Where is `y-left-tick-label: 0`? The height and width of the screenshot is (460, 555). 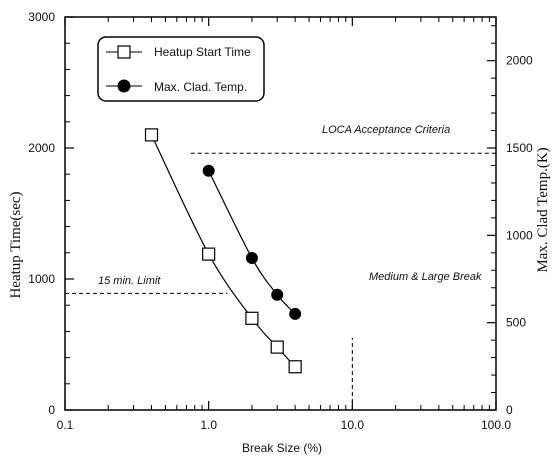 y-left-tick-label: 0 is located at coordinates (51, 410).